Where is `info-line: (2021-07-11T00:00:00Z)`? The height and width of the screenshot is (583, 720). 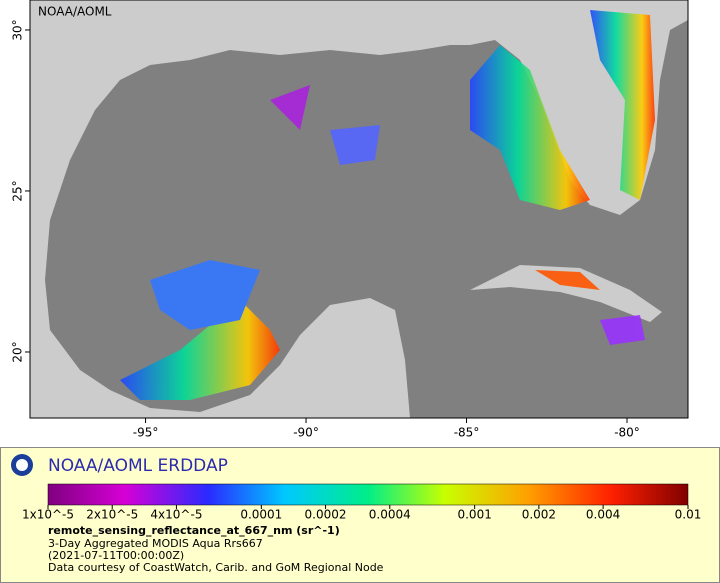 info-line: (2021-07-11T00:00:00Z) is located at coordinates (116, 555).